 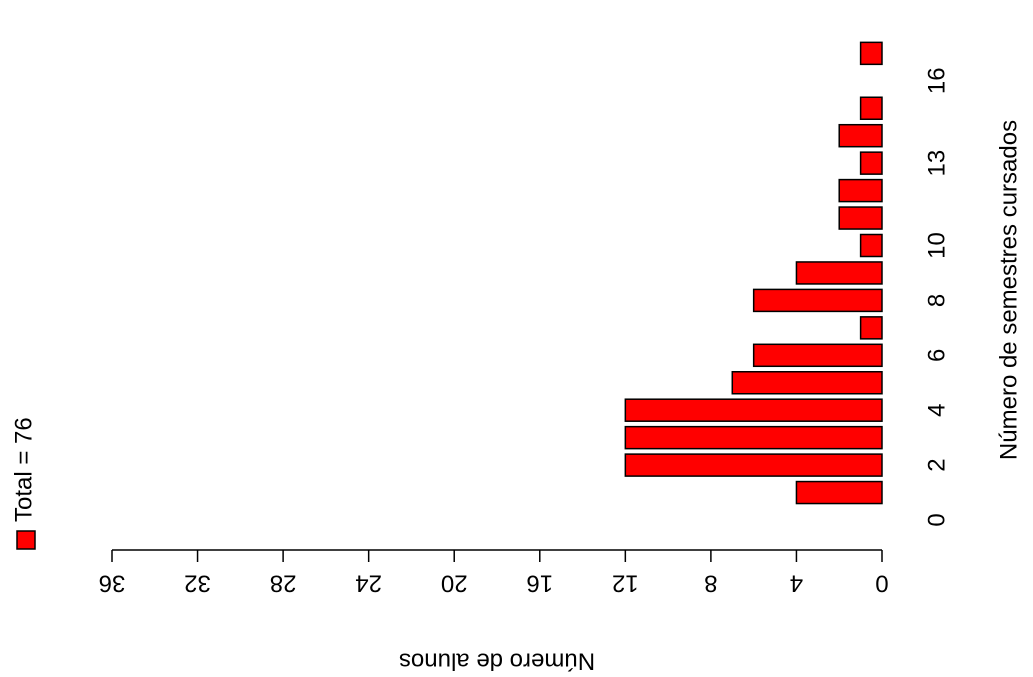 What do you see at coordinates (936, 355) in the screenshot?
I see `y-tick-label: 6` at bounding box center [936, 355].